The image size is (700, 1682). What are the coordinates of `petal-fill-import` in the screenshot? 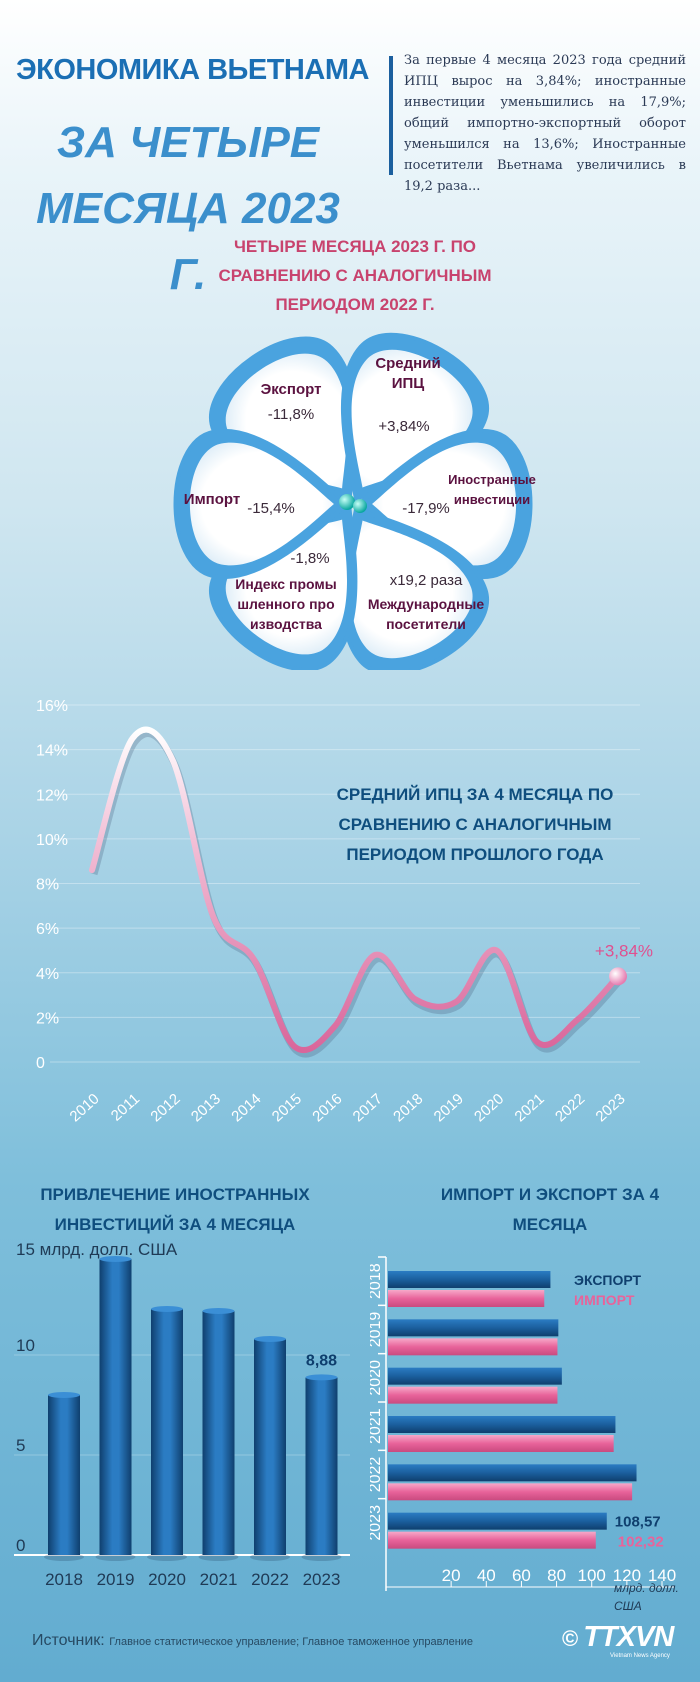 It's located at (261, 504).